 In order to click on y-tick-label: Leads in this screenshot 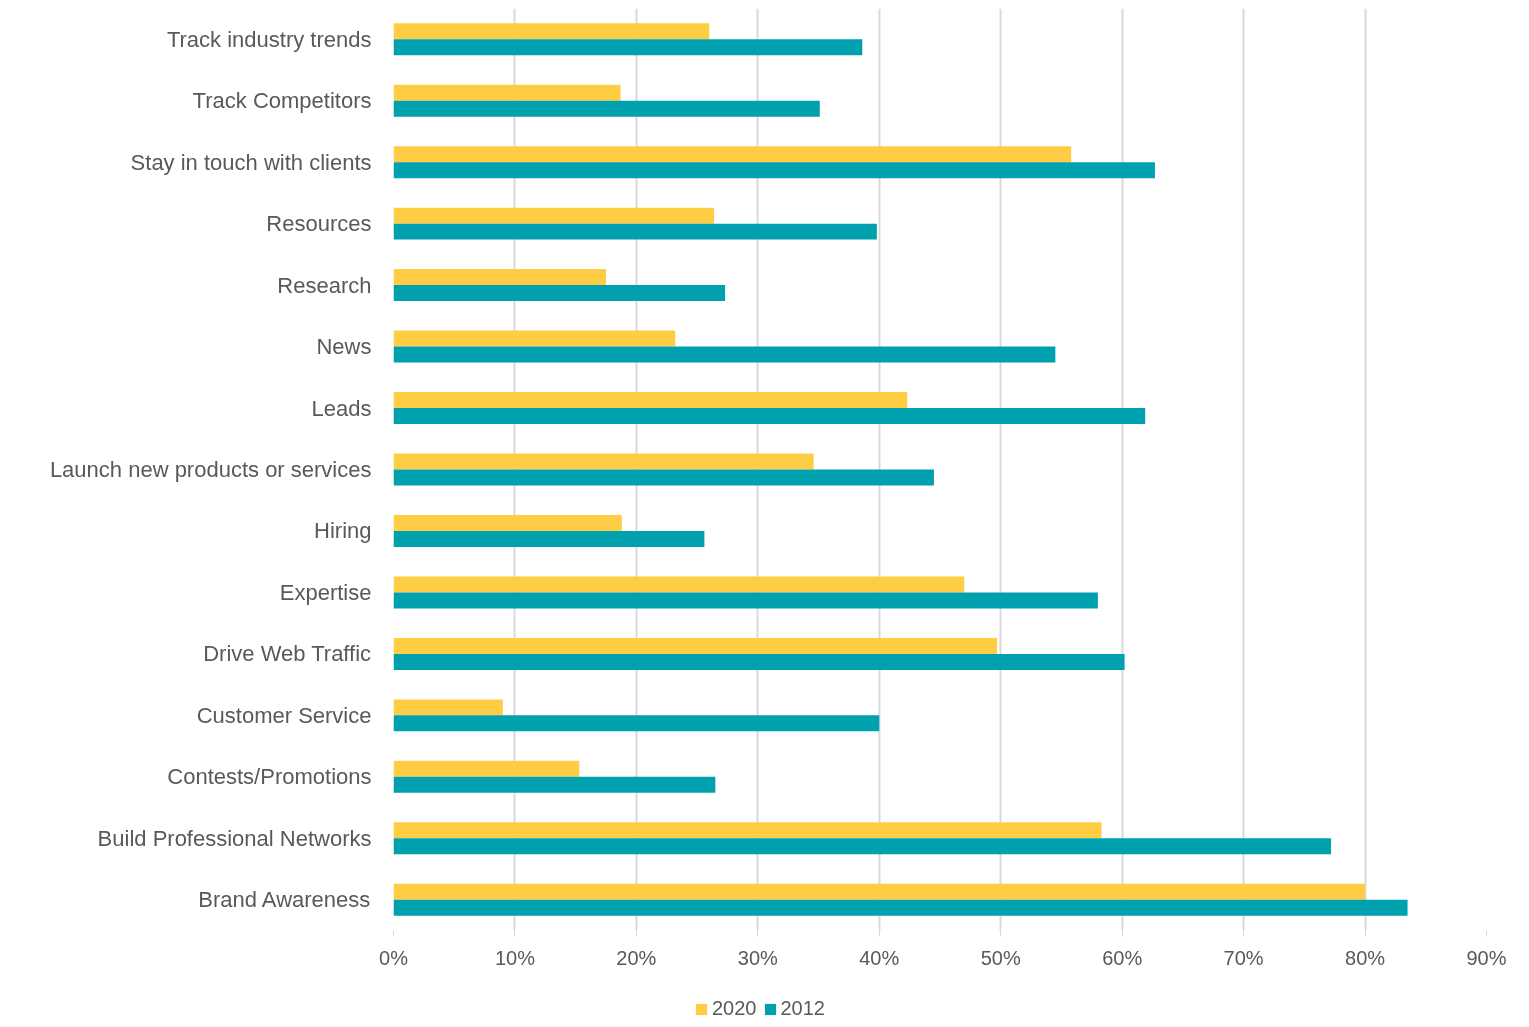, I will do `click(341, 408)`.